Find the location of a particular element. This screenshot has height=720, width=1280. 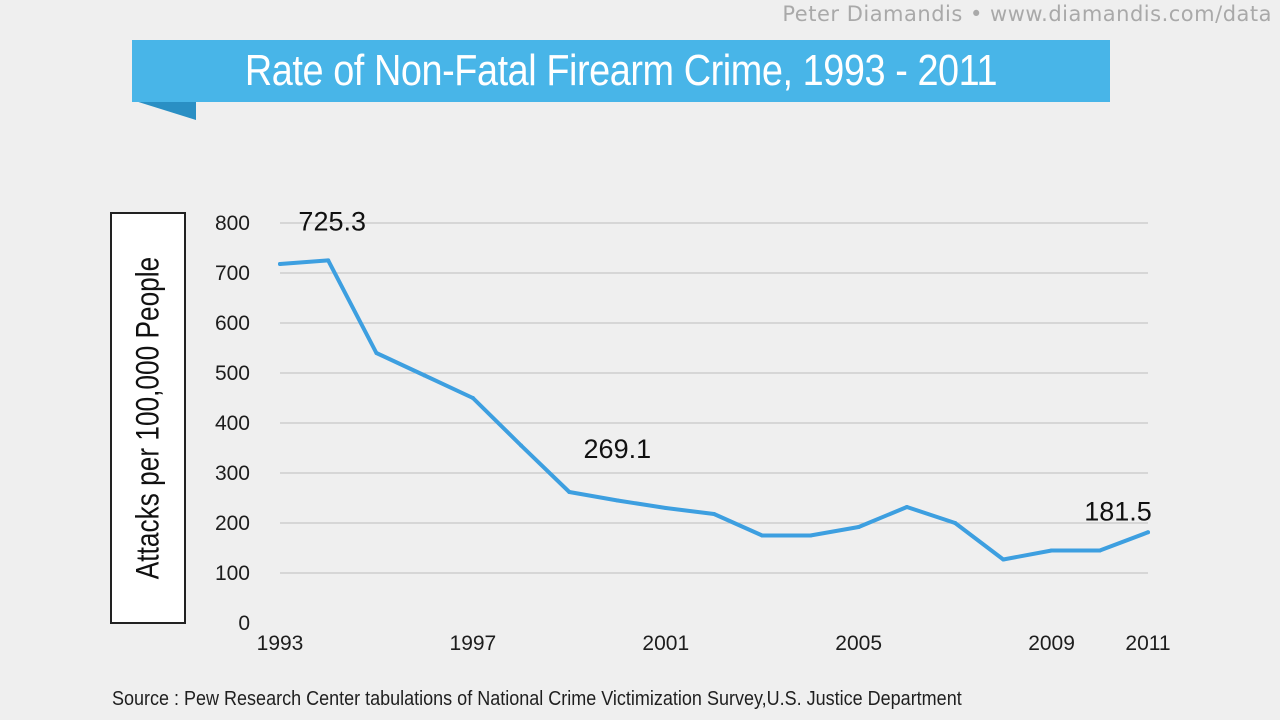

data-point-2000 is located at coordinates (617, 500).